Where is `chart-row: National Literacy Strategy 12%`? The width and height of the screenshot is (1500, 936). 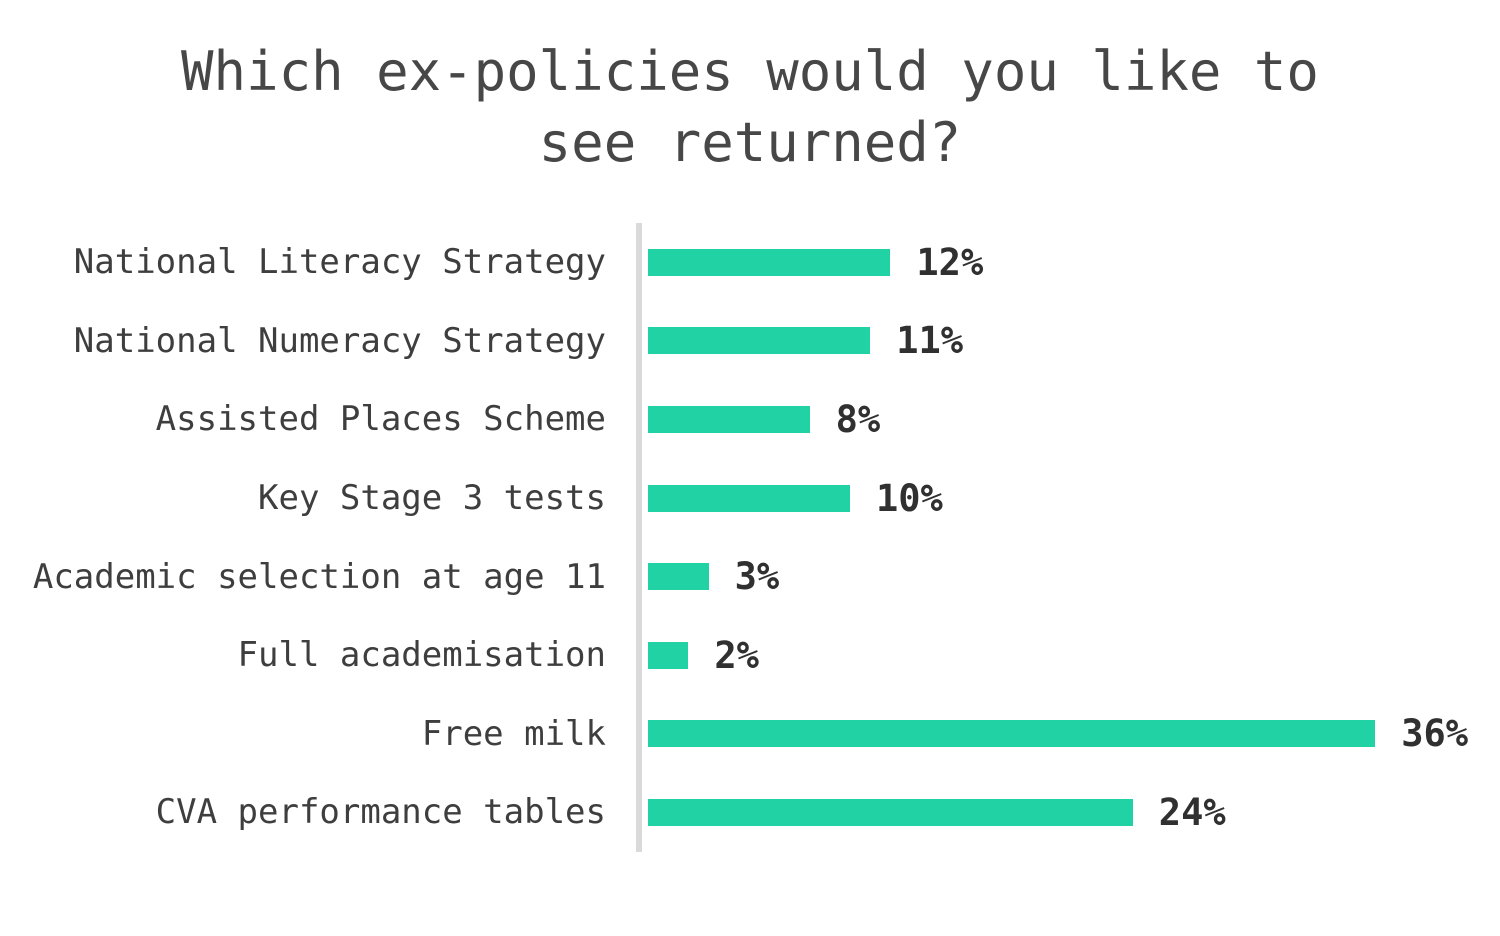 chart-row: National Literacy Strategy 12% is located at coordinates (750, 262).